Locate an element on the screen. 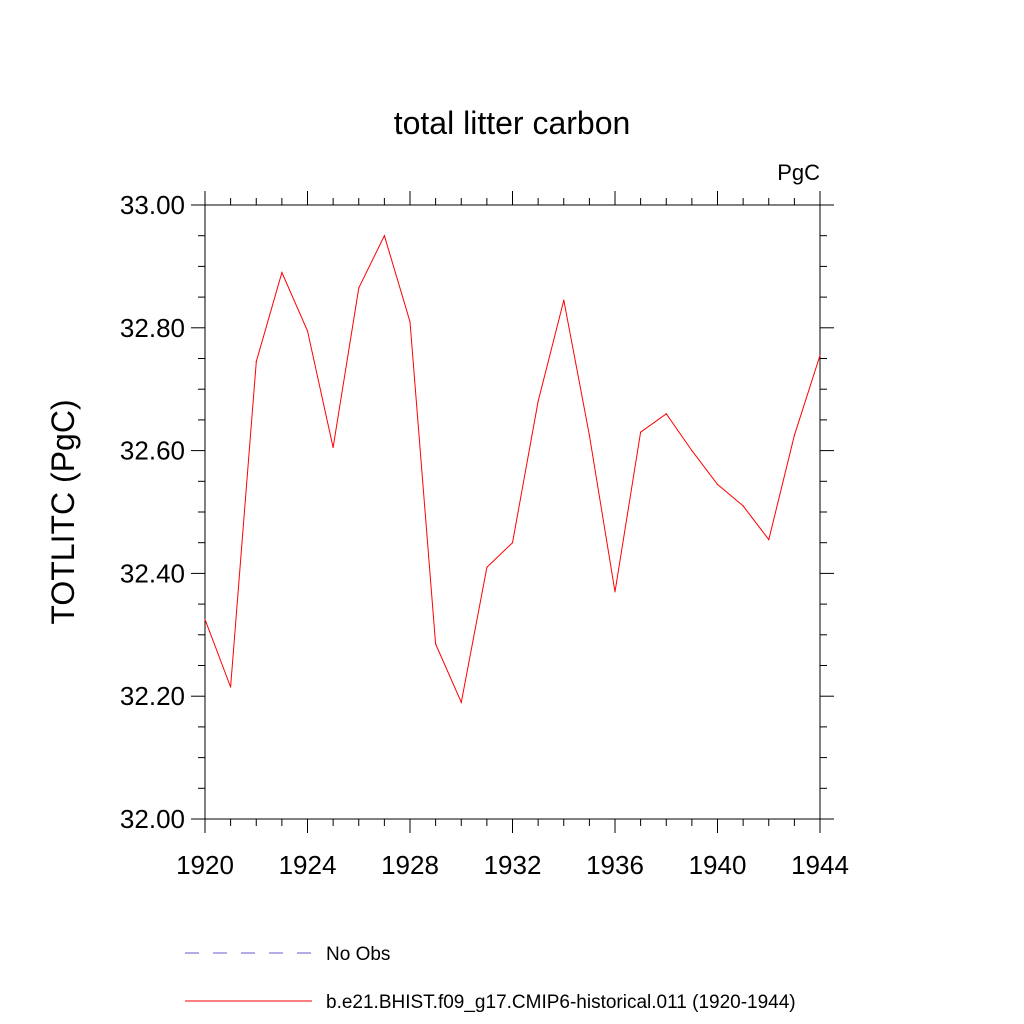 This screenshot has height=1024, width=1024. x-tick-label: 1940 is located at coordinates (718, 865).